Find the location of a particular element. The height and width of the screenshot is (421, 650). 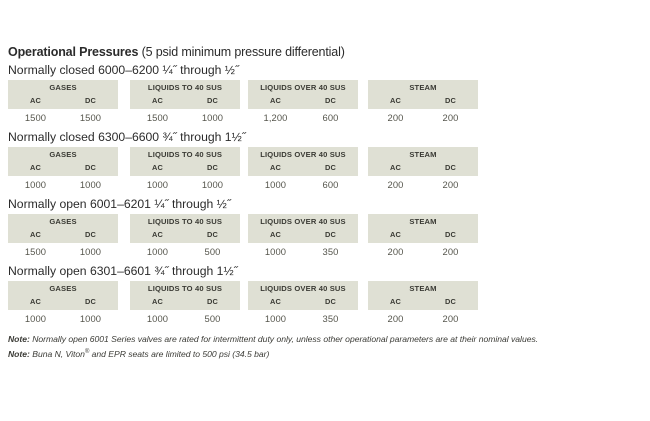

column-group-liquids-over-40-sus: LIQUIDS OVER 40 SUS AC DC 1000 350 is located at coordinates (303, 302).